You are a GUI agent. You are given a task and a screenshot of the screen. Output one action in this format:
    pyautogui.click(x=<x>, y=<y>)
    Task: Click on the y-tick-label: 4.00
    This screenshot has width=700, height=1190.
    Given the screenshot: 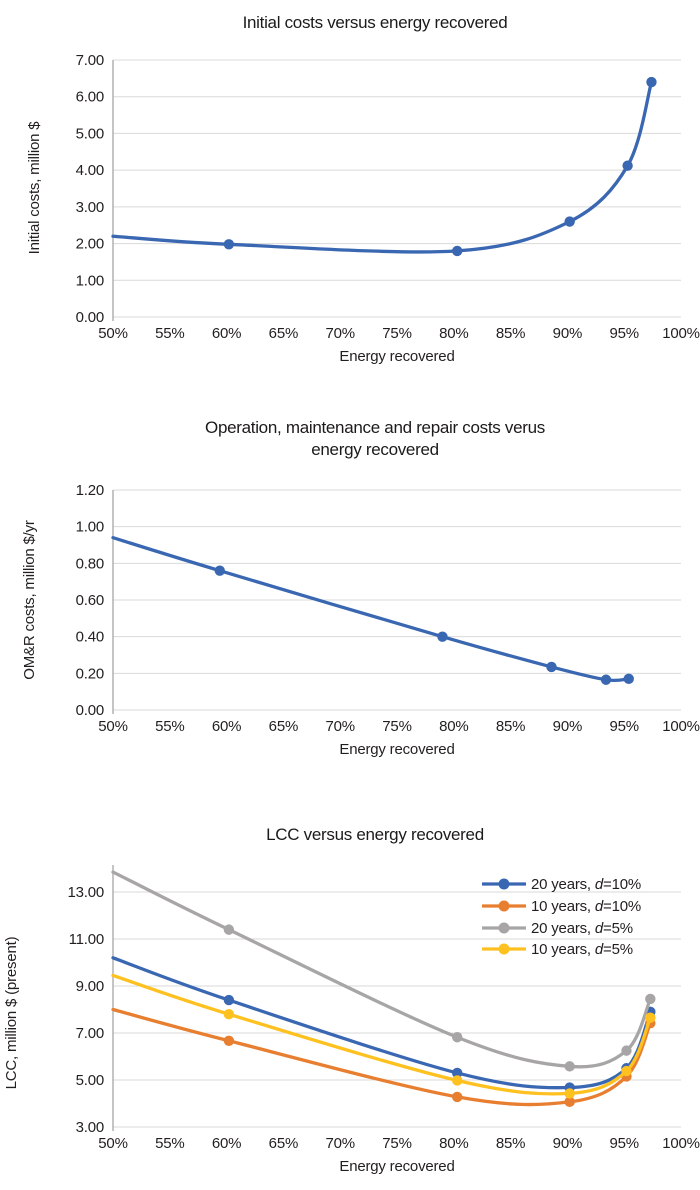 What is the action you would take?
    pyautogui.click(x=90, y=170)
    